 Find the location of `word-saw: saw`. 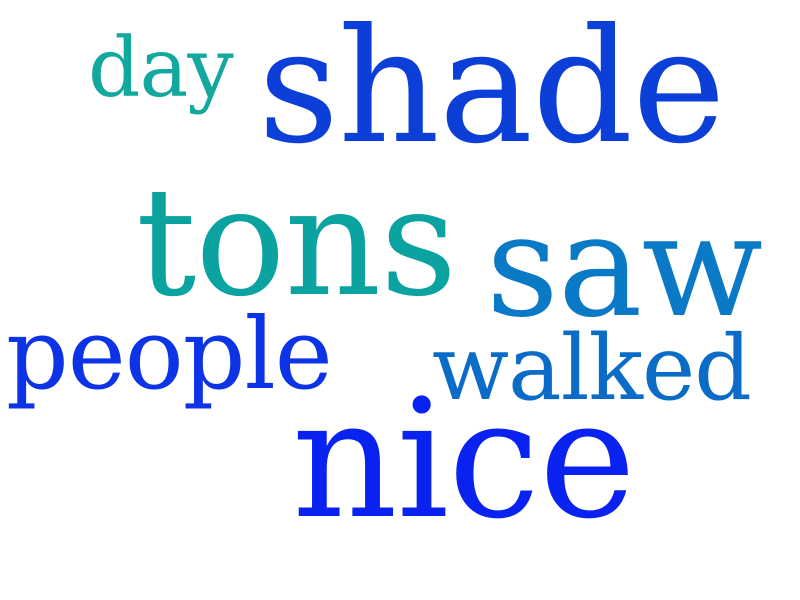

word-saw: saw is located at coordinates (624, 266).